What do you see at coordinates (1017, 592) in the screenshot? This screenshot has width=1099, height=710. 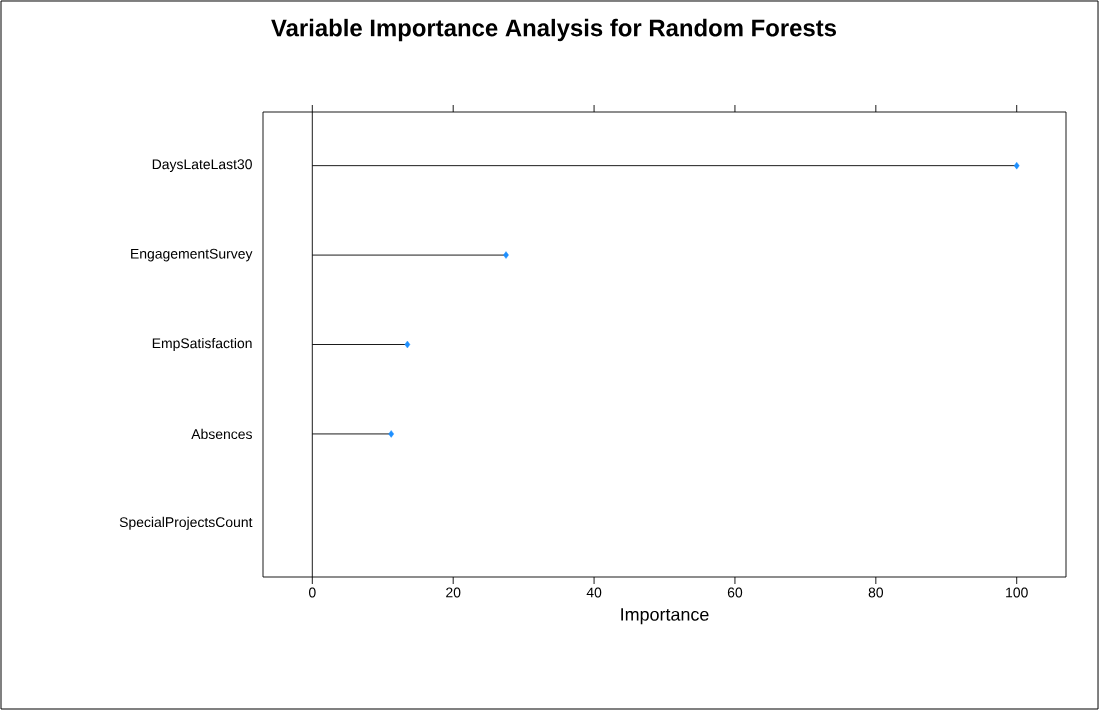 I see `x-tick-label: 100` at bounding box center [1017, 592].